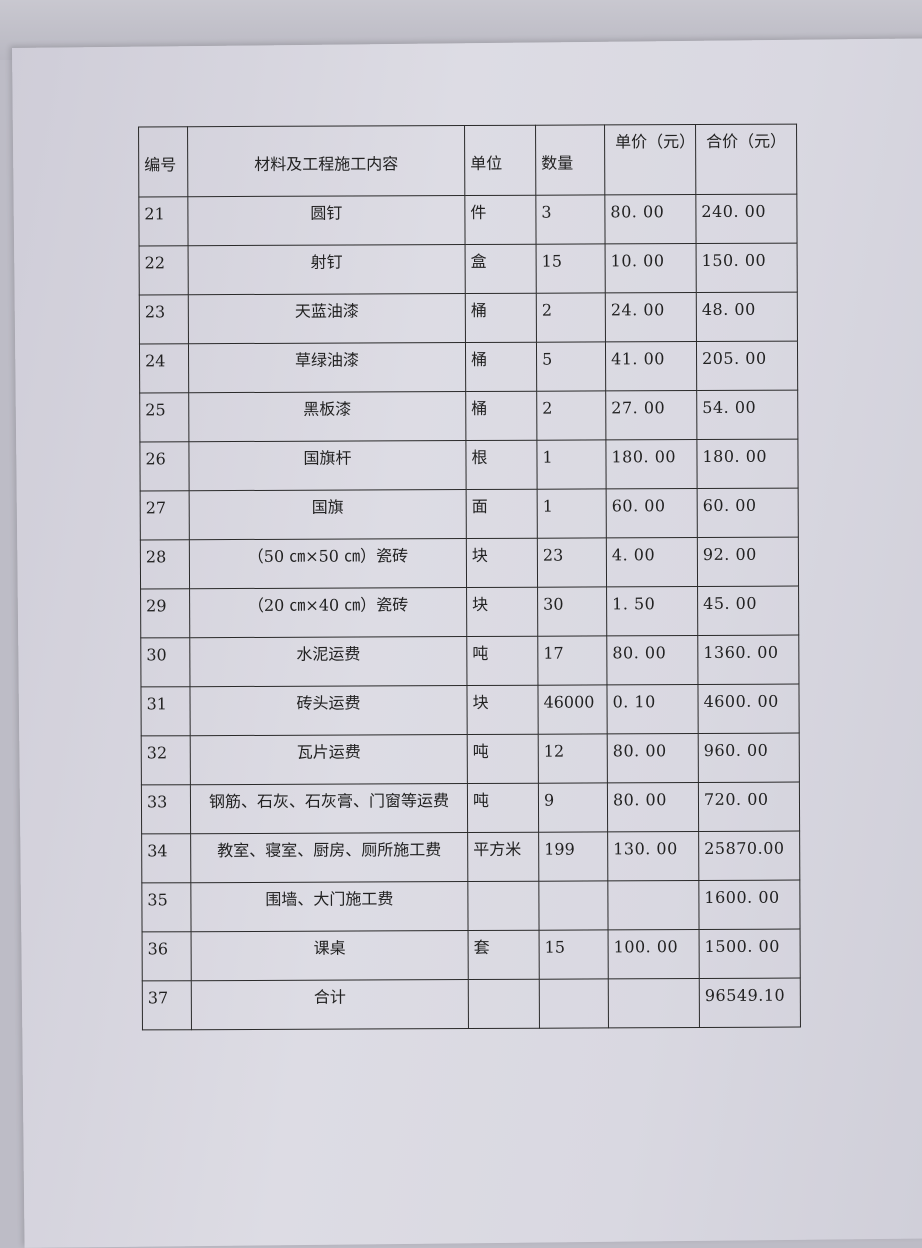  What do you see at coordinates (651, 268) in the screenshot?
I see `cell-unit-price: 10. 00` at bounding box center [651, 268].